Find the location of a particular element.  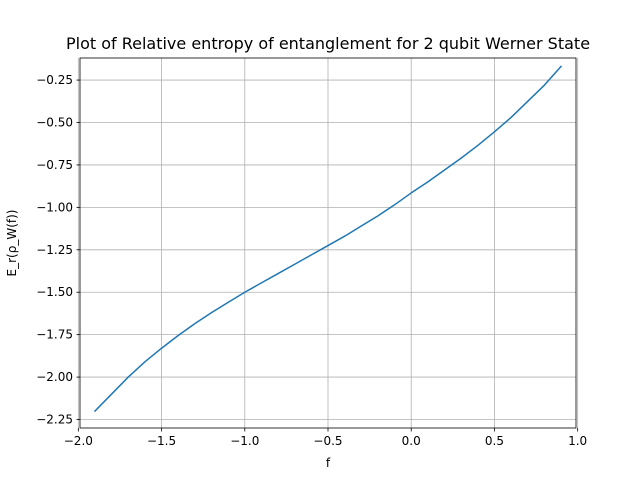

x-tick-label: −2.0 is located at coordinates (78, 441).